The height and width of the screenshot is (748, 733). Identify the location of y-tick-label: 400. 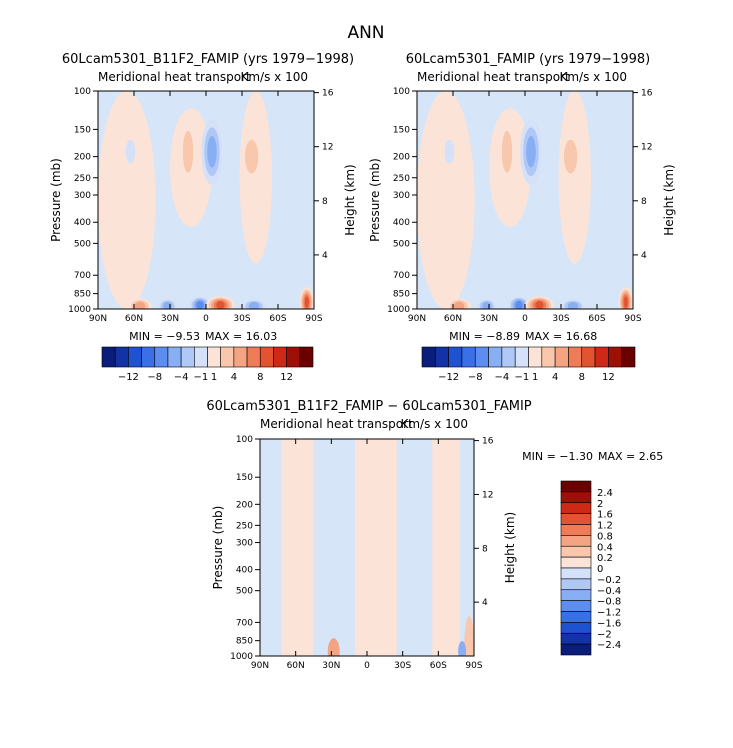
(244, 571).